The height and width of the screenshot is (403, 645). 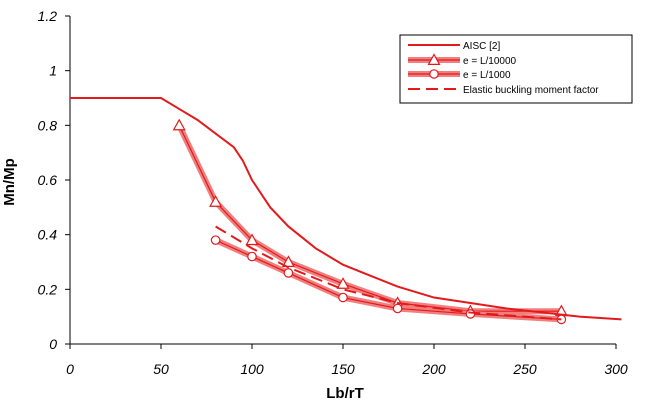 What do you see at coordinates (490, 61) in the screenshot?
I see `legend-label: e = L/10000` at bounding box center [490, 61].